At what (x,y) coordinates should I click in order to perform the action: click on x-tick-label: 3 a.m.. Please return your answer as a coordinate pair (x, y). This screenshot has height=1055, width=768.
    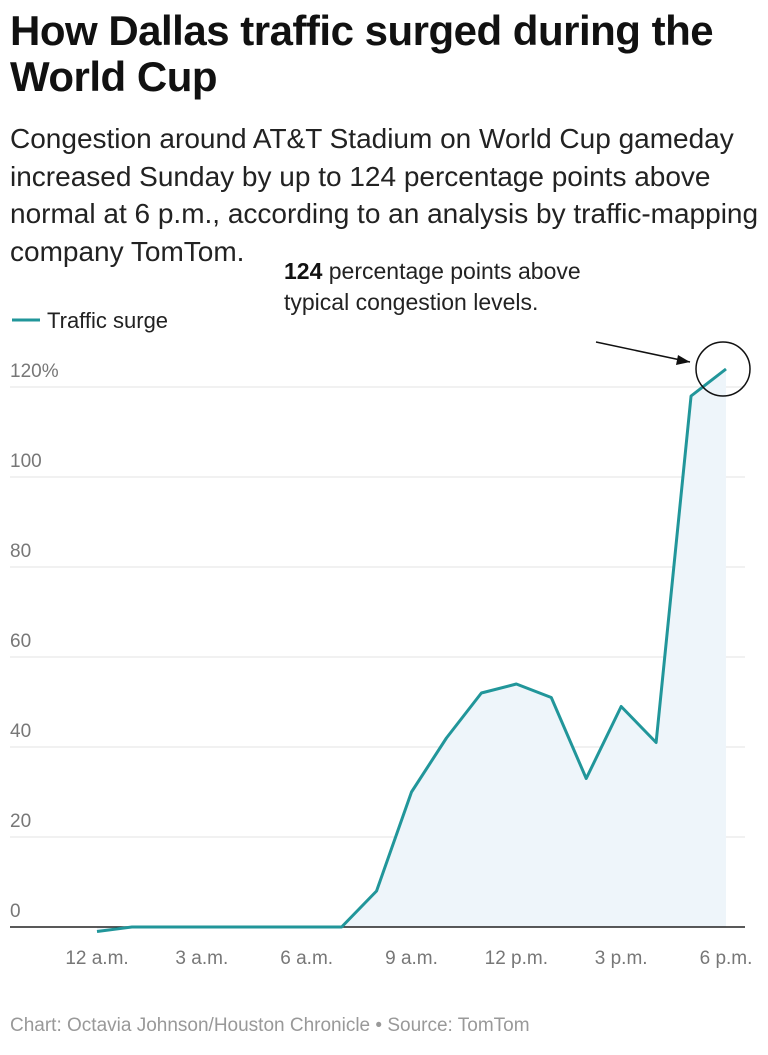
    Looking at the image, I should click on (201, 958).